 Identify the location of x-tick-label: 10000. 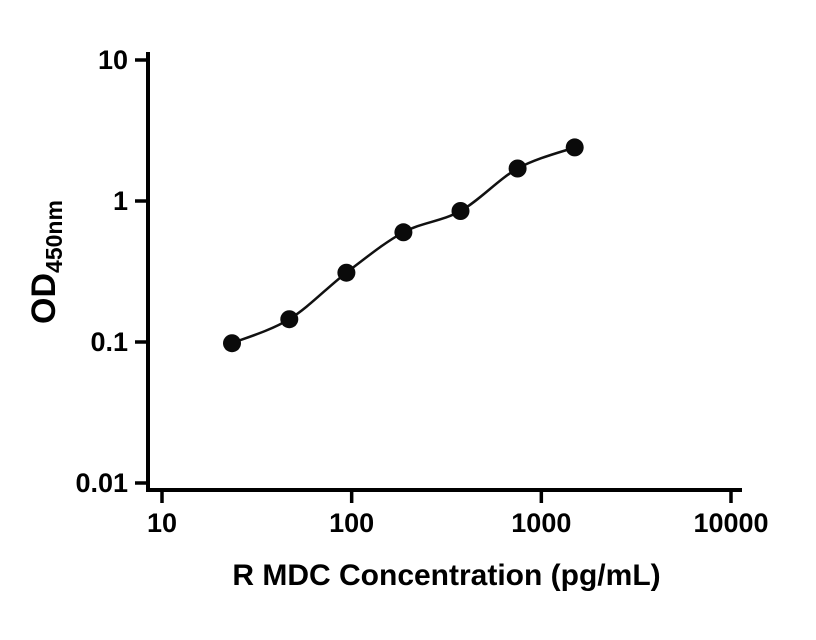
(730, 523).